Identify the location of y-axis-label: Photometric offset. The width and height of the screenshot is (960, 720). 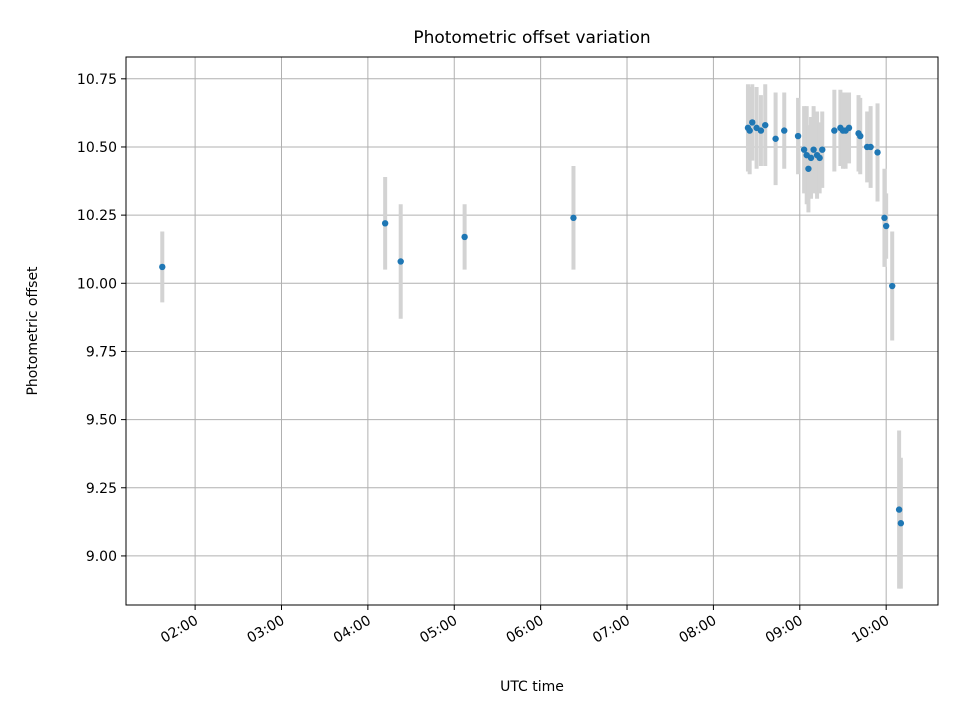
(33, 331).